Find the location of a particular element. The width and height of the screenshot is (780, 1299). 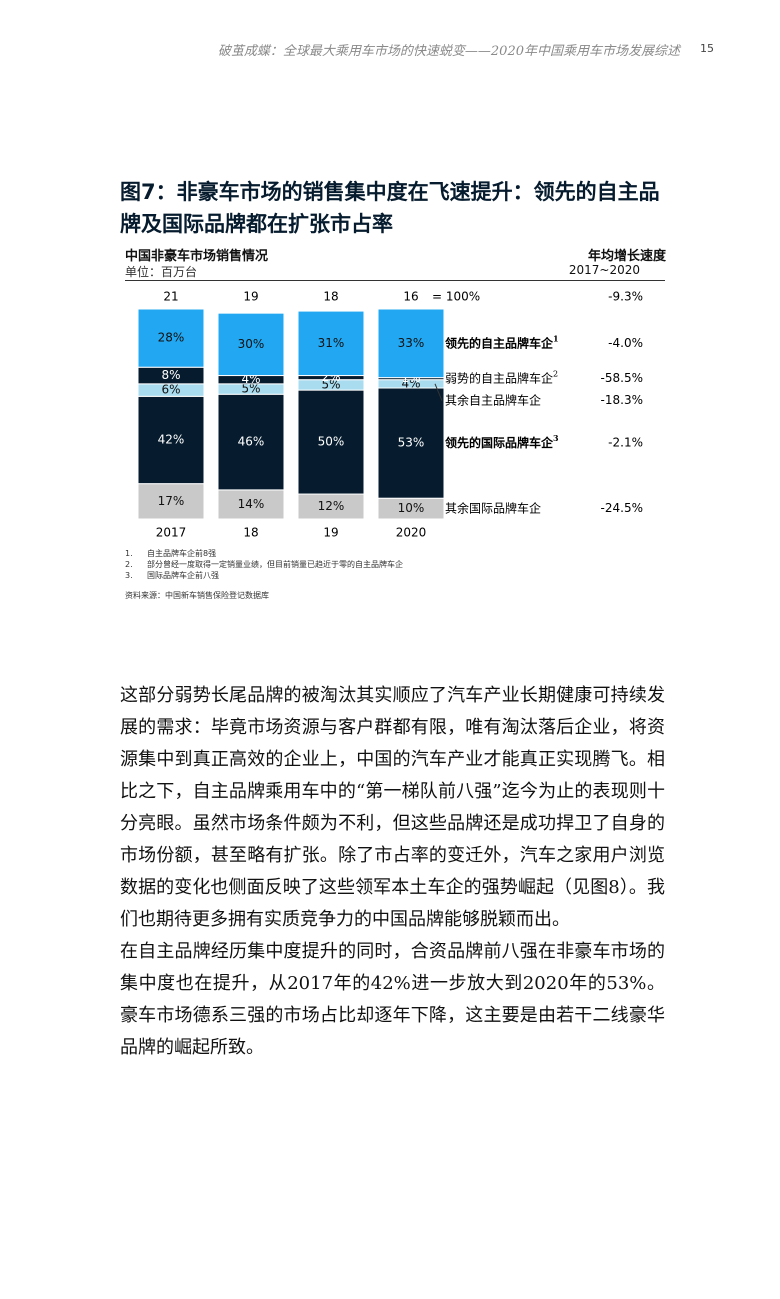

legend-name: 领先的自主品牌车企 is located at coordinates (499, 342).